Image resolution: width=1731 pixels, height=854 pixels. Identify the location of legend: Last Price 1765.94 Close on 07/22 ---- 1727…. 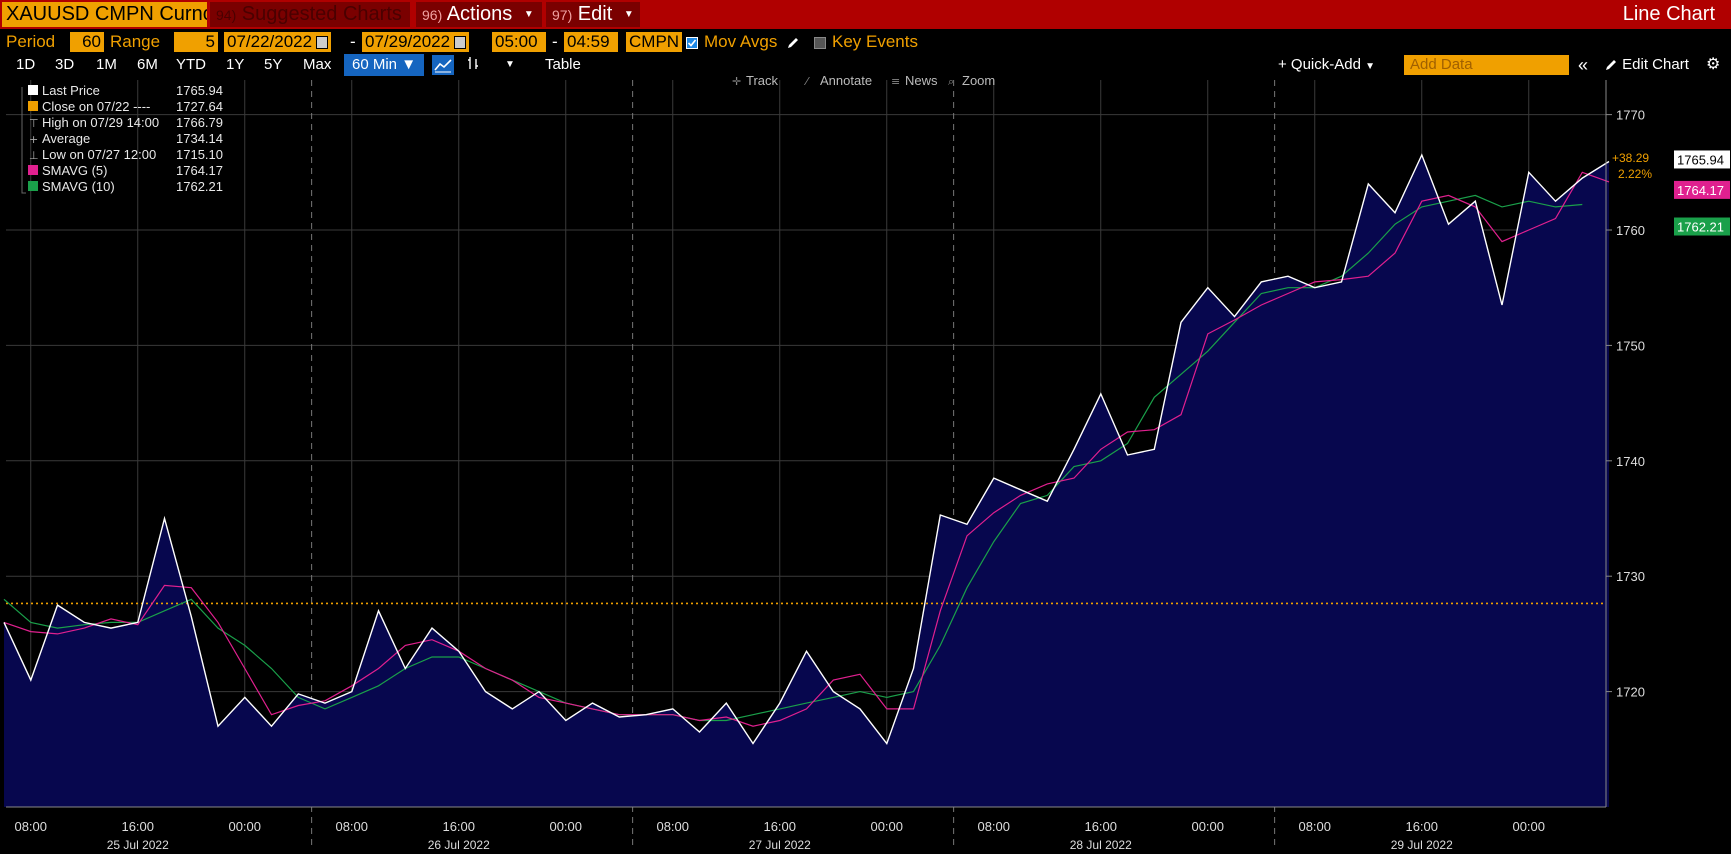
(122, 138).